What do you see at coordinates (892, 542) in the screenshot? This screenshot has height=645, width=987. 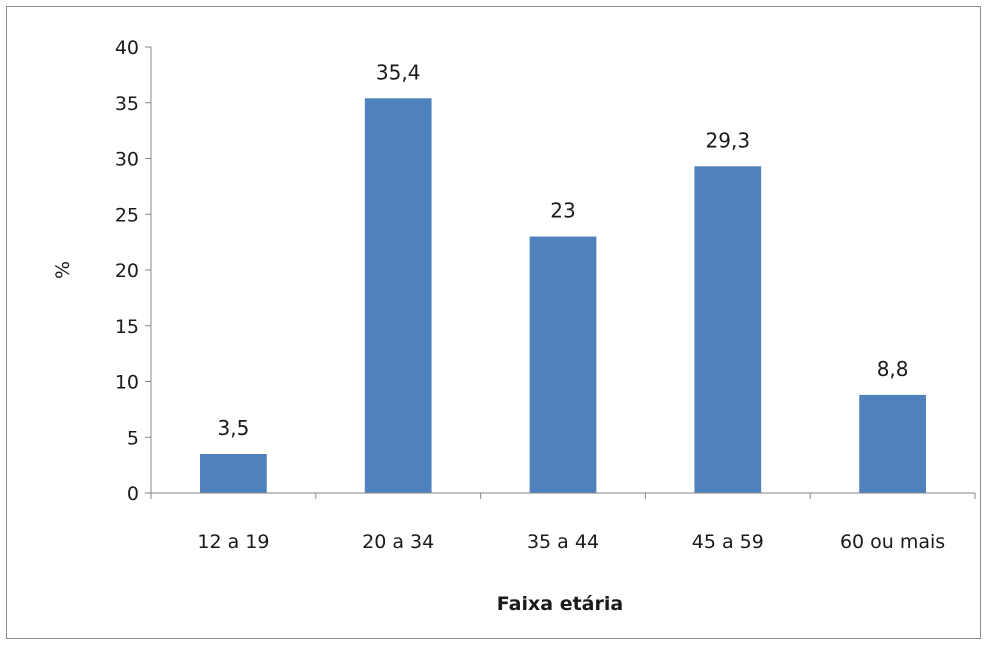 I see `x-category-label: 60 ou mais` at bounding box center [892, 542].